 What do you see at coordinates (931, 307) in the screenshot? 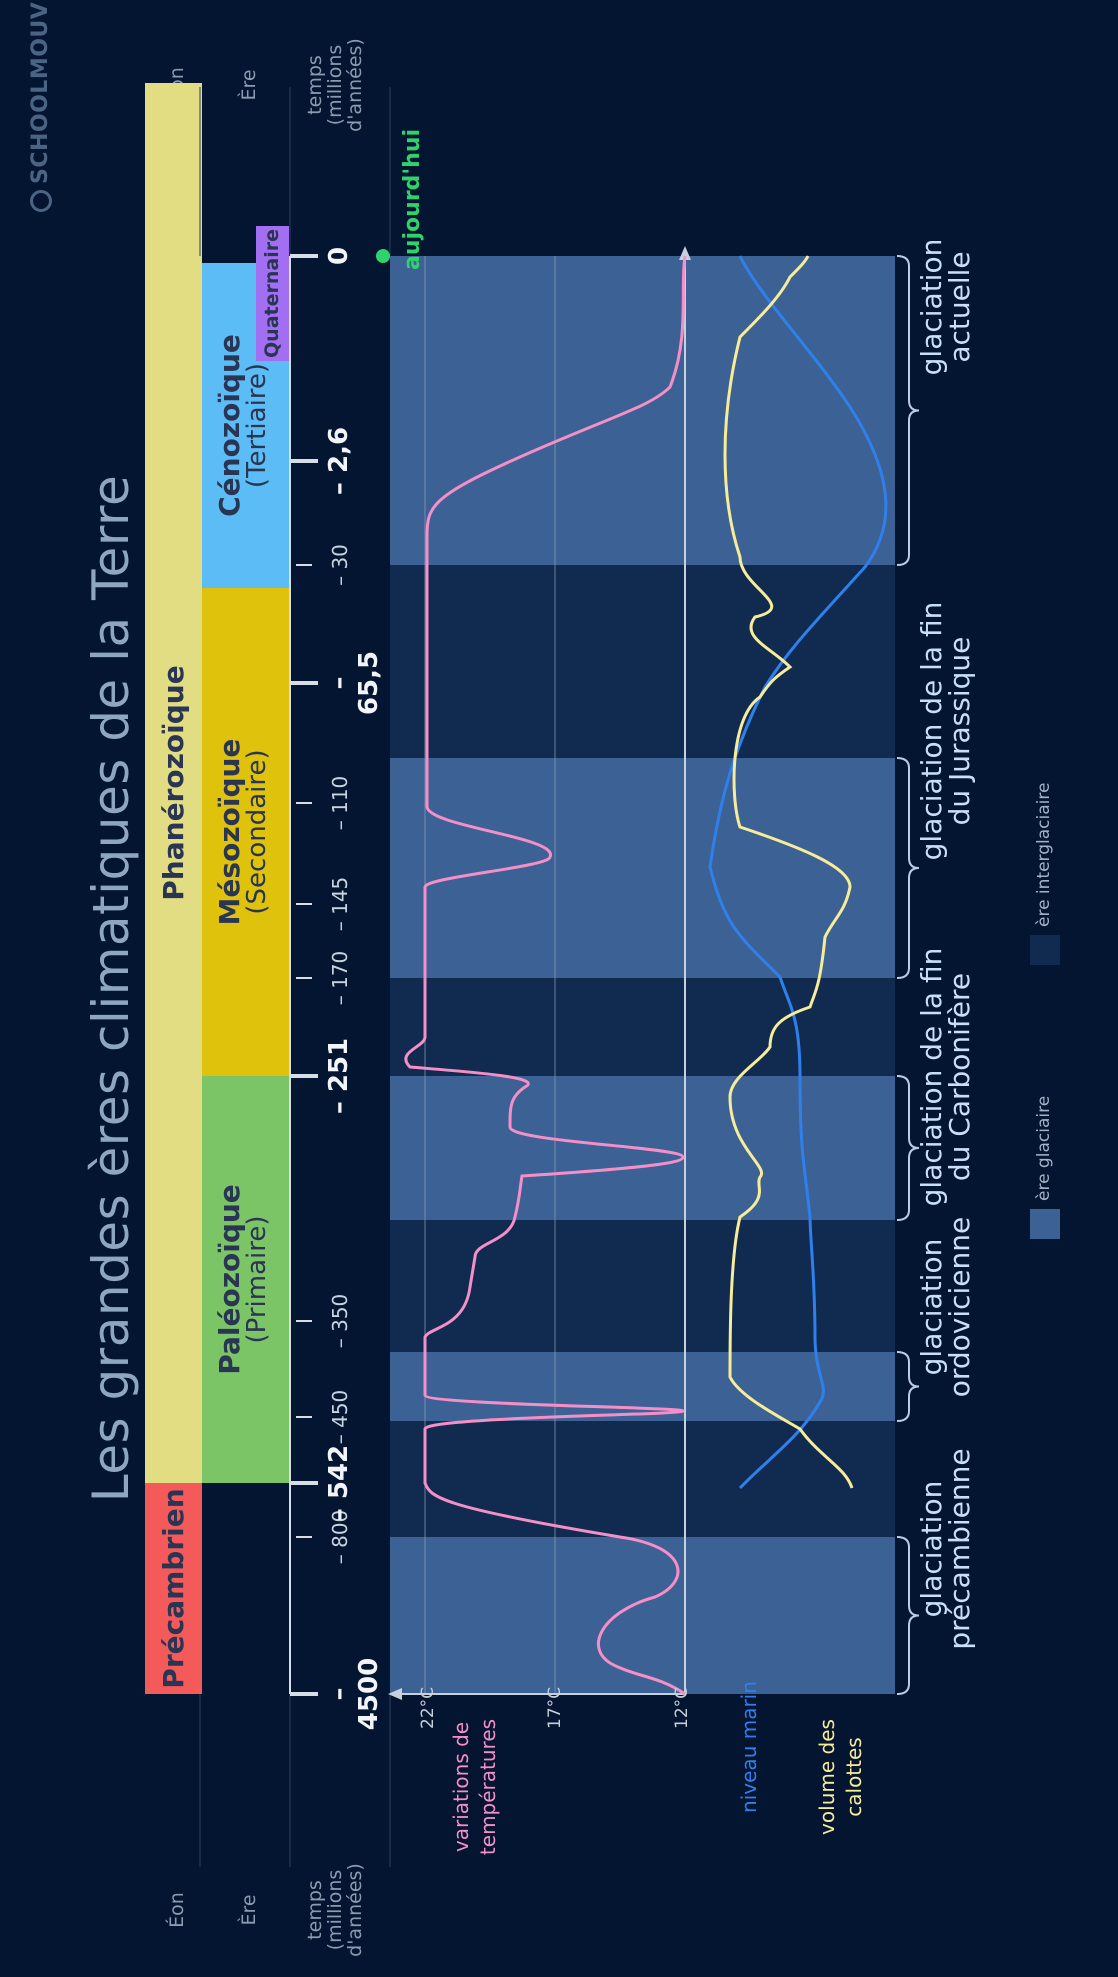
I see `glaciation-current-line-1: glaciation` at bounding box center [931, 307].